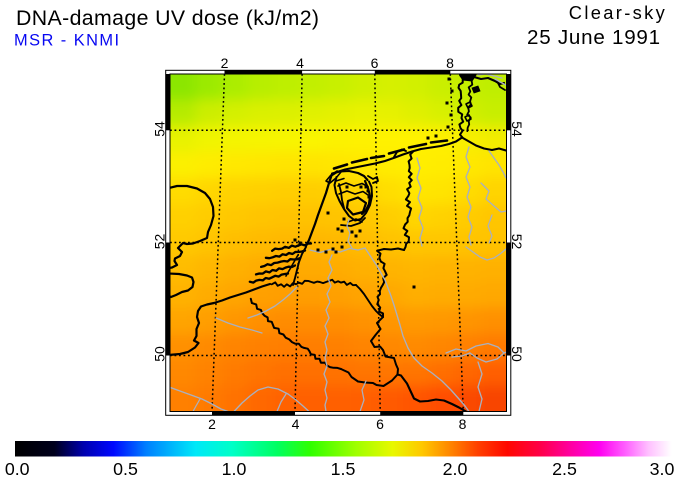 The width and height of the screenshot is (676, 480). Describe the element at coordinates (234, 469) in the screenshot. I see `svg-text: 1.0` at that location.